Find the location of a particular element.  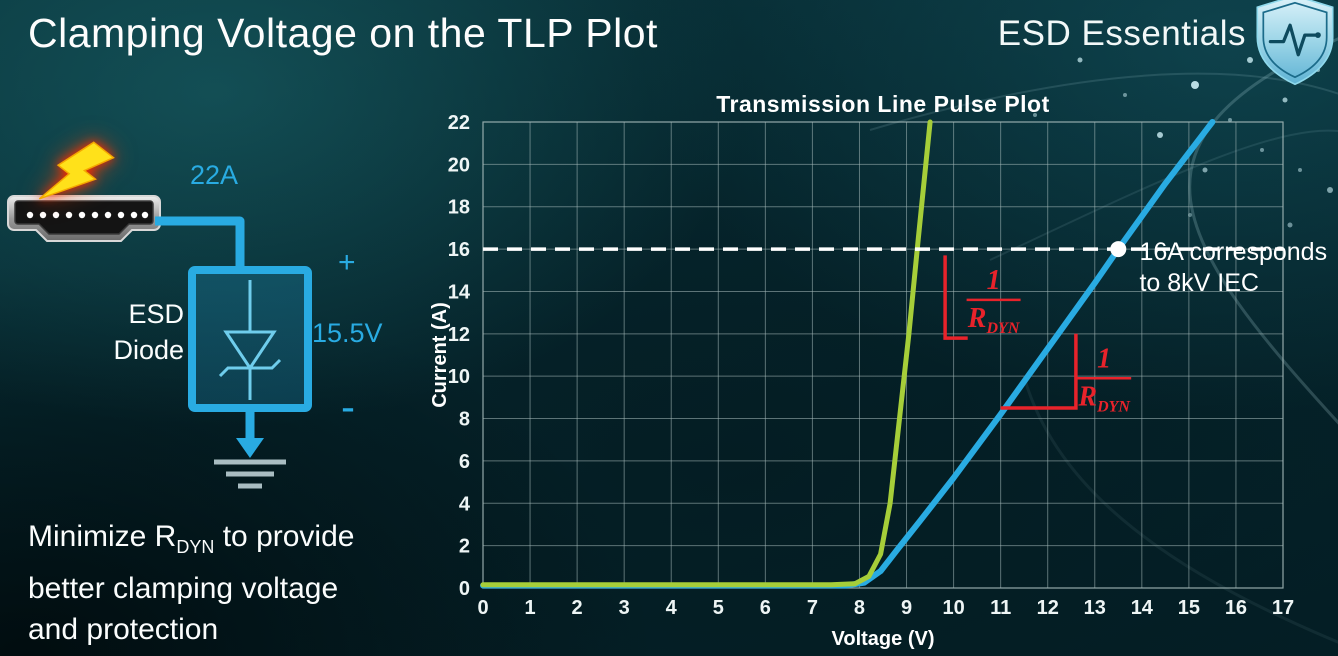

caption-line1: Minimize RDYN to provide is located at coordinates (191, 542).